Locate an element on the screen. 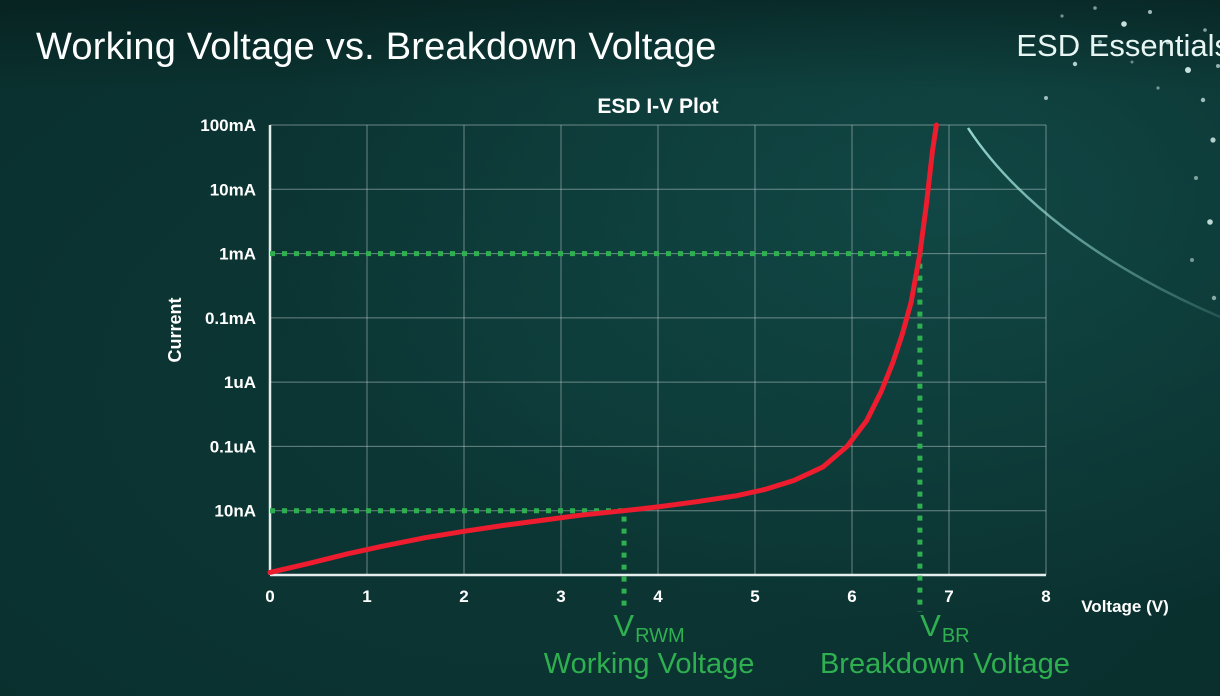 The image size is (1220, 696). annotation-vrwm: VRWM Working Voltage is located at coordinates (649, 645).